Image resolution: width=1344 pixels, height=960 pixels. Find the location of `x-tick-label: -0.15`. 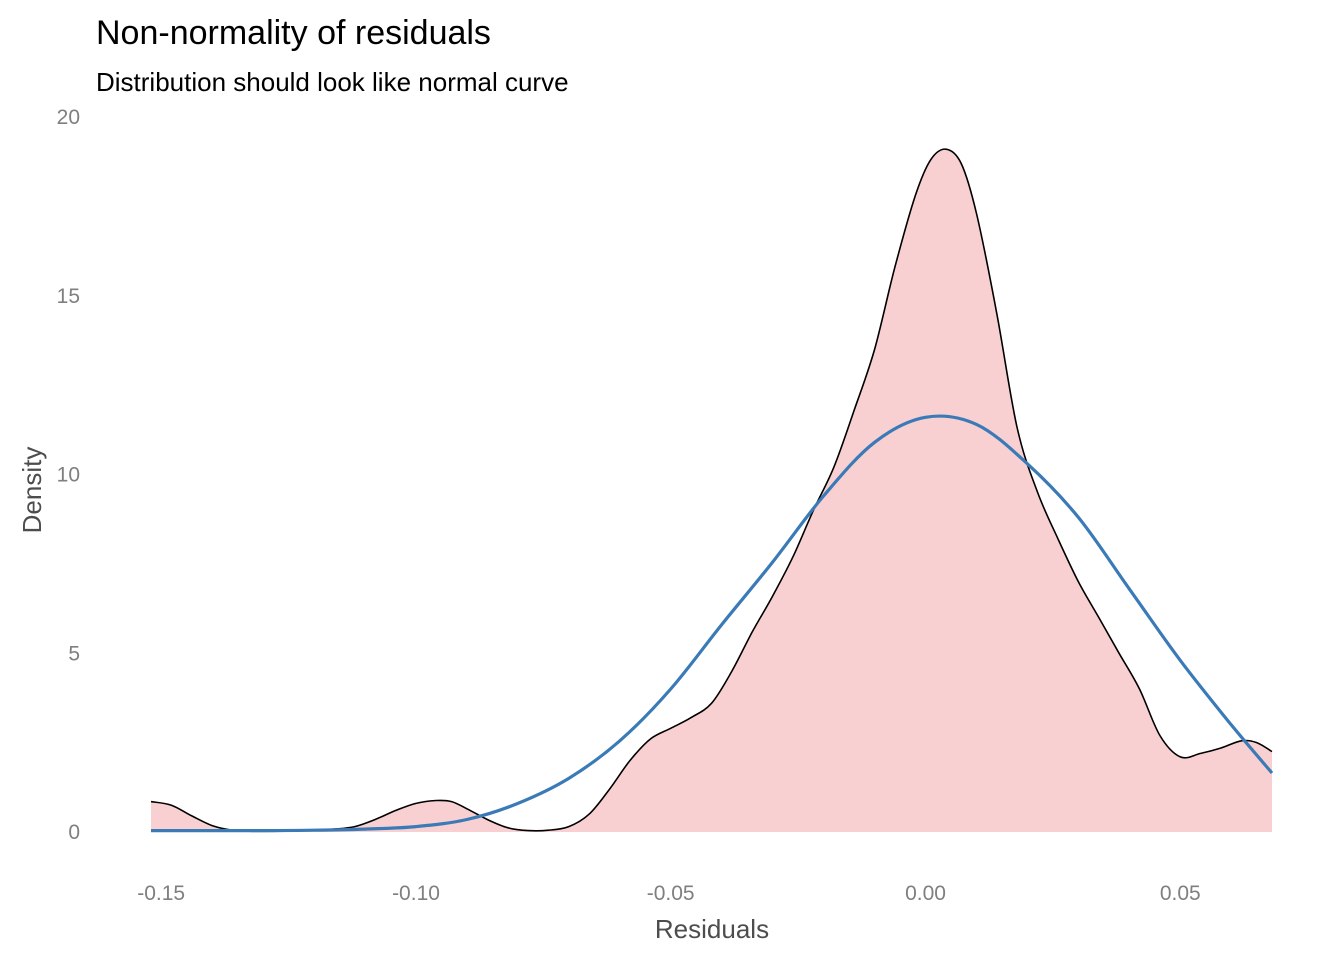

x-tick-label: -0.15 is located at coordinates (161, 893).